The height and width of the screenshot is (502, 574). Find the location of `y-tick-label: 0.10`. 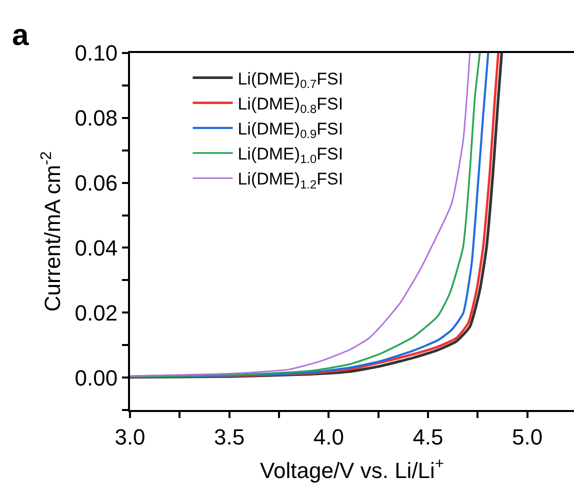

y-tick-label: 0.10 is located at coordinates (96, 53).